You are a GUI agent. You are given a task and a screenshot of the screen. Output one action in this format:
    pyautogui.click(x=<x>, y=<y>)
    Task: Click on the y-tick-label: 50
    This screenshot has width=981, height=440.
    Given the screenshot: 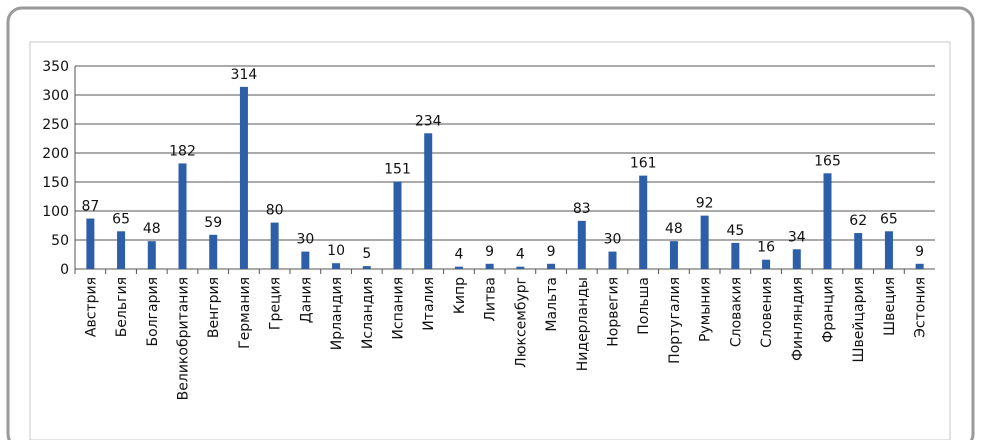 What is the action you would take?
    pyautogui.click(x=60, y=241)
    